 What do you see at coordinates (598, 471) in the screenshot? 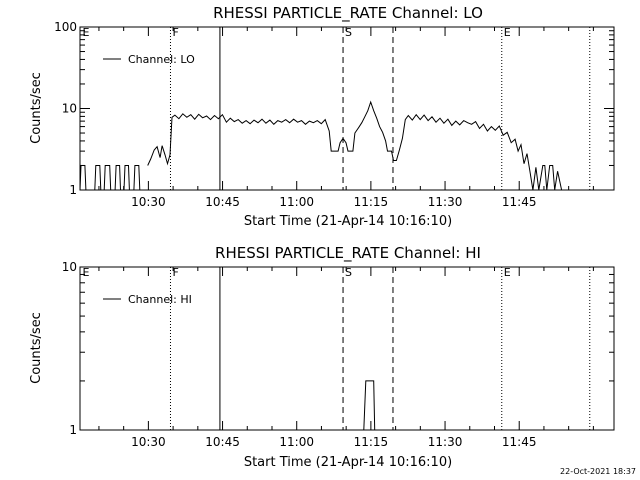
I see `timestamp-footer: 22-Oct-2021 18:37` at bounding box center [598, 471].